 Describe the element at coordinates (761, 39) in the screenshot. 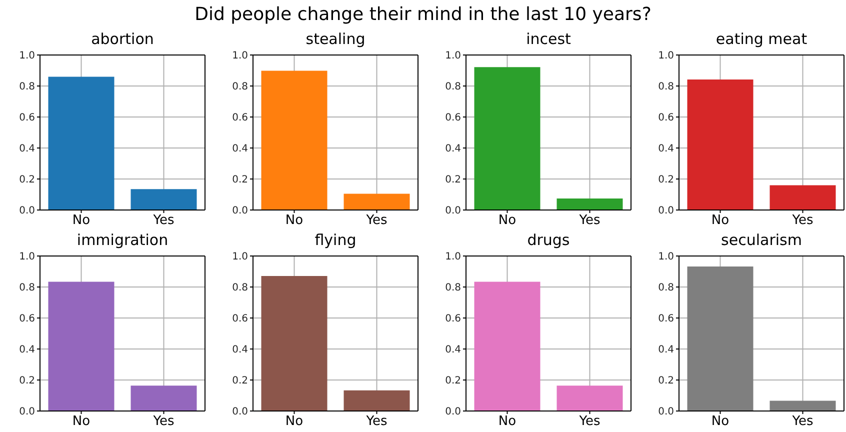

I see `chart-title: eating meat` at that location.